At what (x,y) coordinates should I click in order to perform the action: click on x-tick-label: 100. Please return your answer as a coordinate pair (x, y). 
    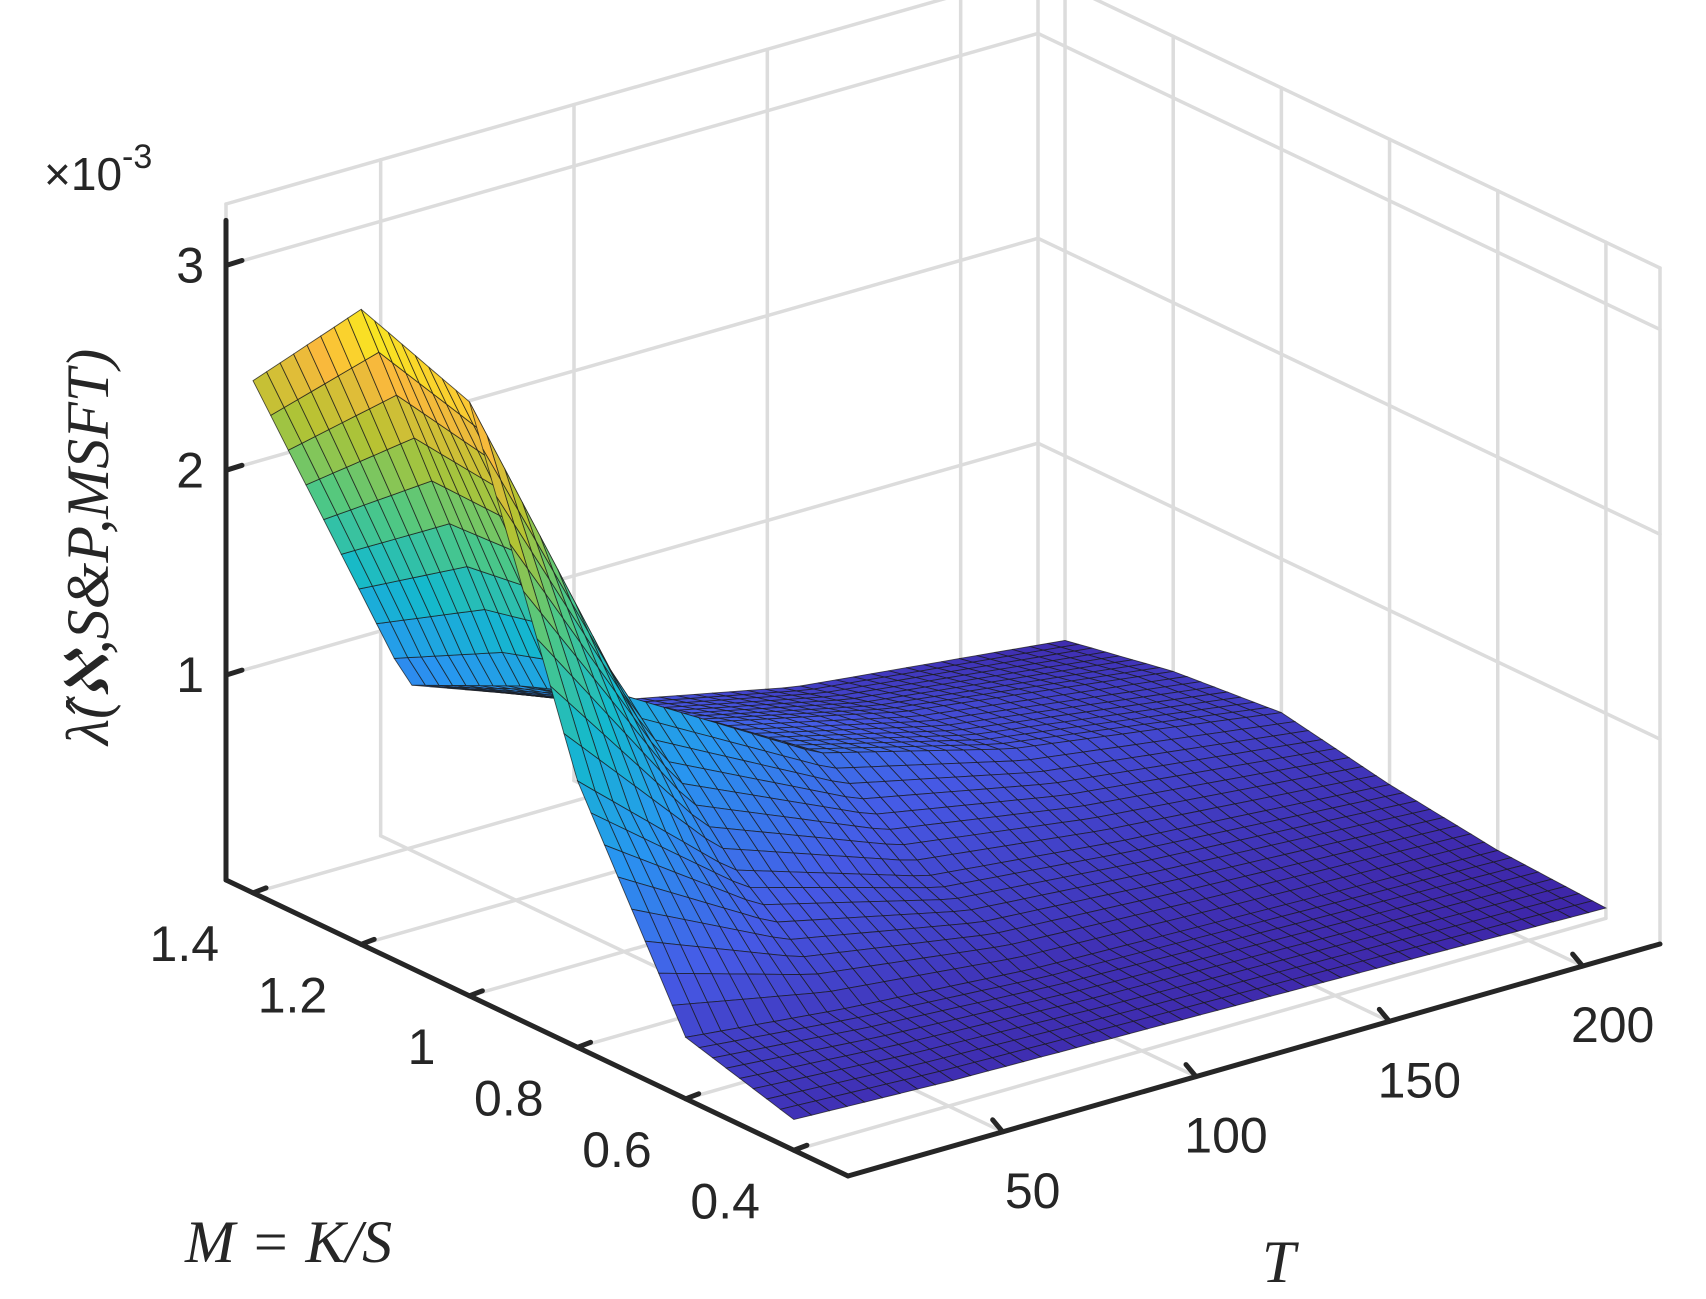
    Looking at the image, I should click on (1225, 1136).